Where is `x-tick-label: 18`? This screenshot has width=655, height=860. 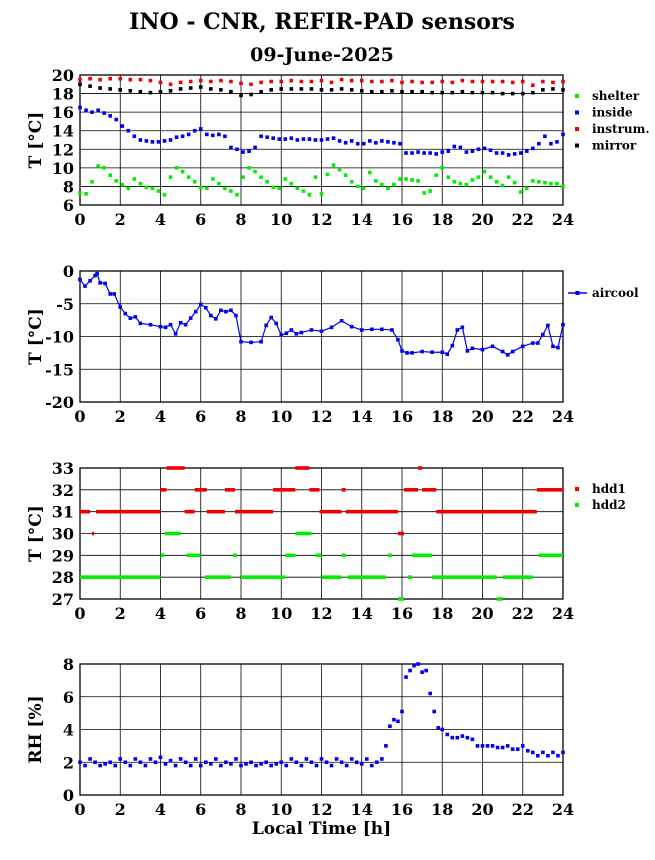 x-tick-label: 18 is located at coordinates (442, 416).